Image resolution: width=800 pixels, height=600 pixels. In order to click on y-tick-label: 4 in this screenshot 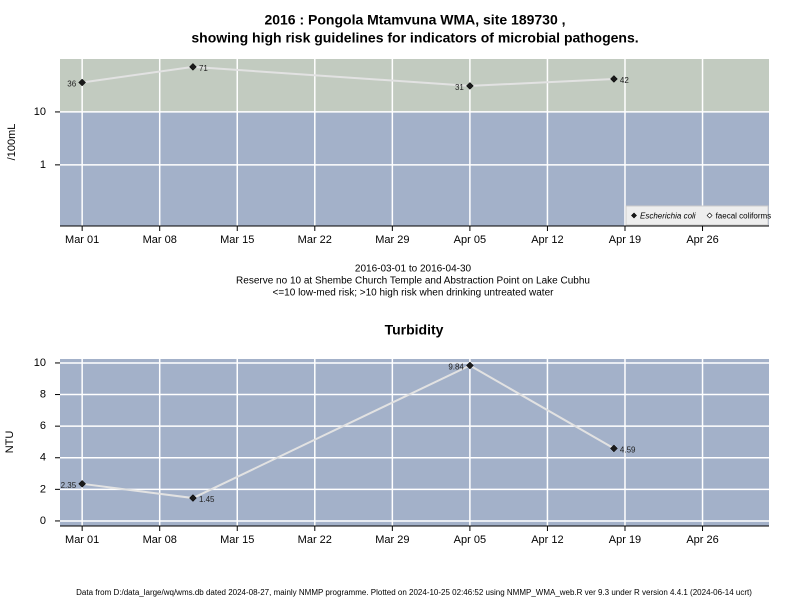, I will do `click(43, 458)`.